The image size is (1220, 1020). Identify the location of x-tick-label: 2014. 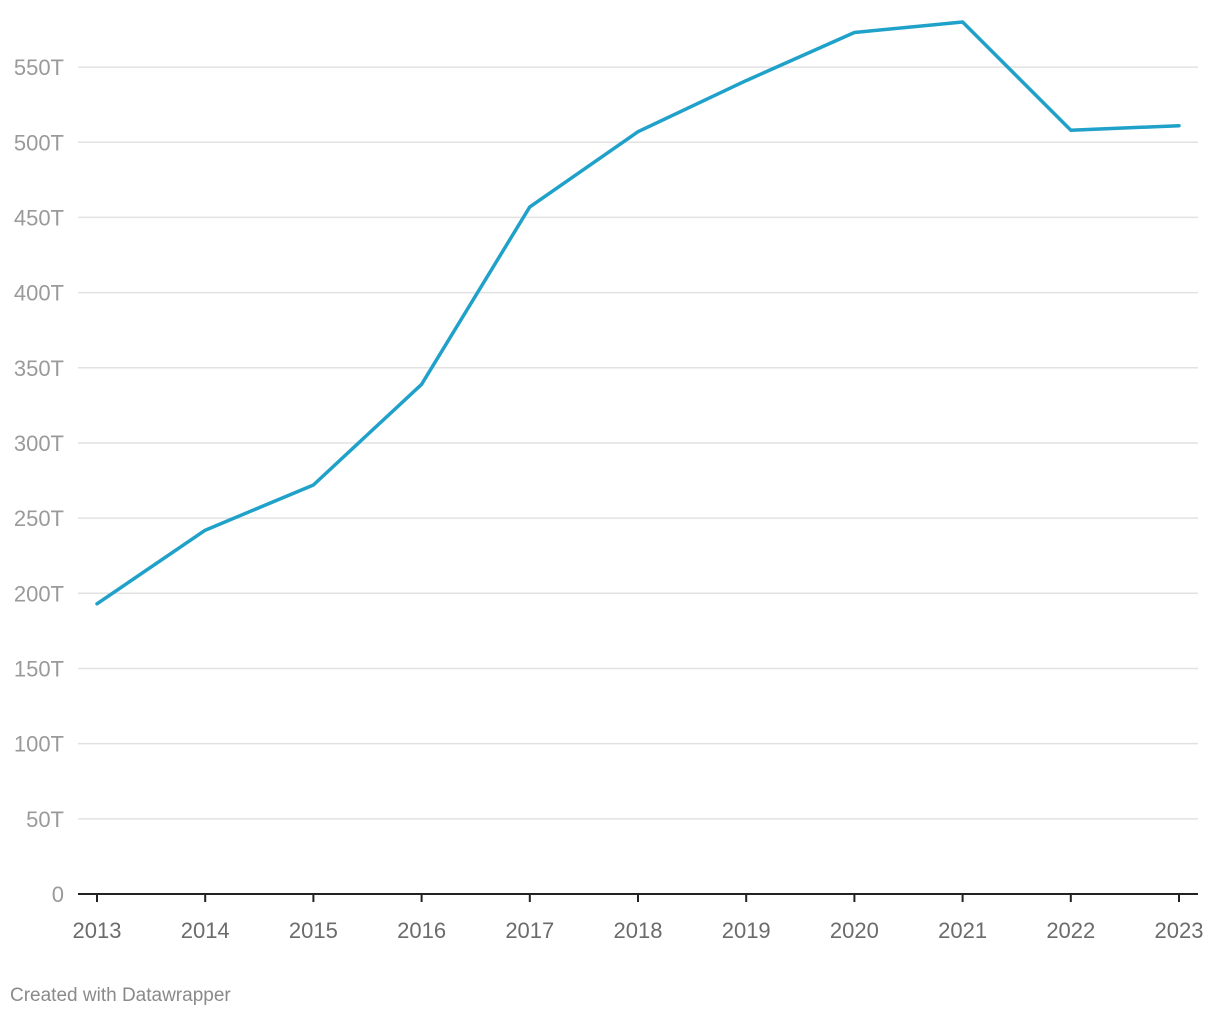
(205, 930).